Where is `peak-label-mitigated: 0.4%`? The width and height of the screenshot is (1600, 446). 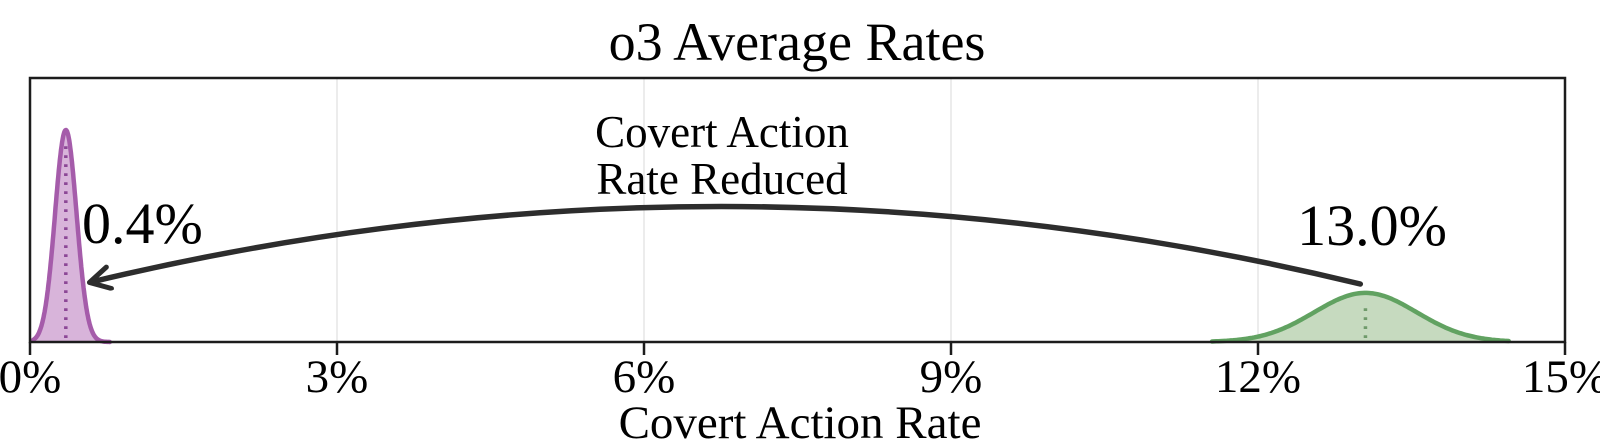
peak-label-mitigated: 0.4% is located at coordinates (142, 223).